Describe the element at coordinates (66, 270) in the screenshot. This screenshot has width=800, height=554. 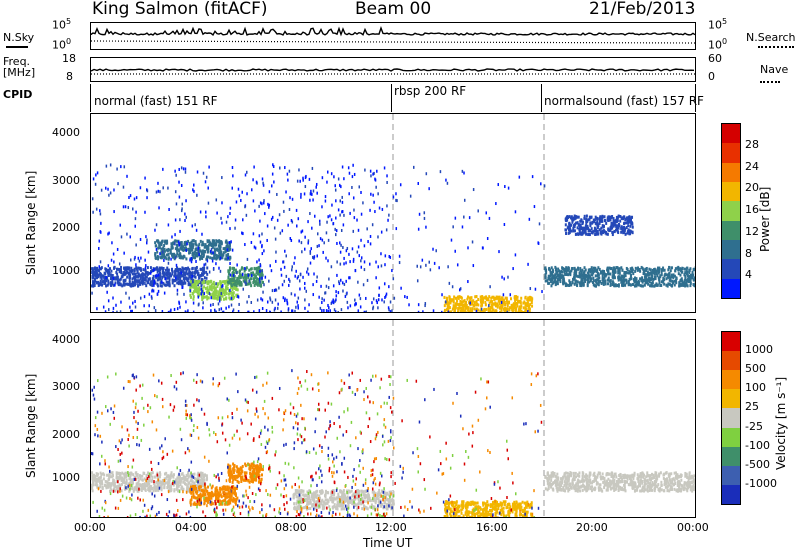
I see `power-ytick-1000: 1000` at that location.